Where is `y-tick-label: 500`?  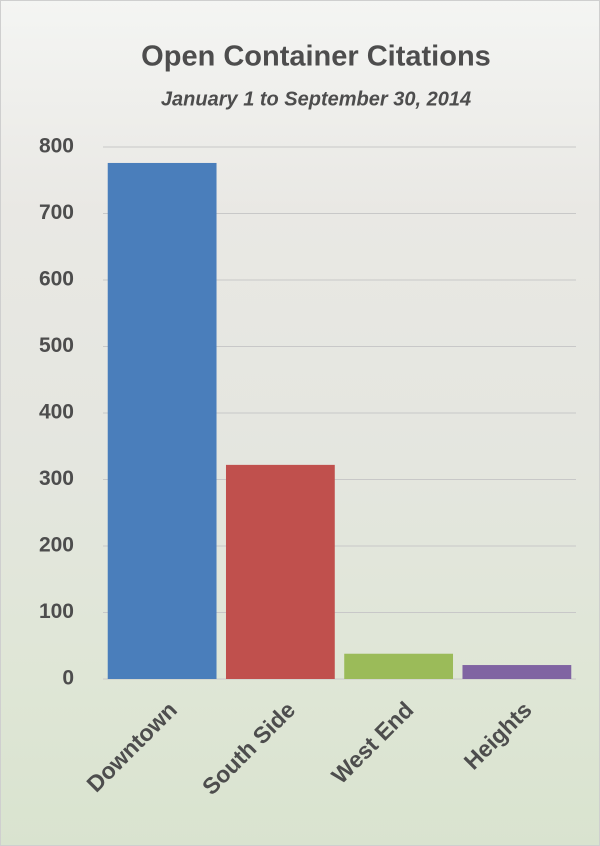 y-tick-label: 500 is located at coordinates (56, 345).